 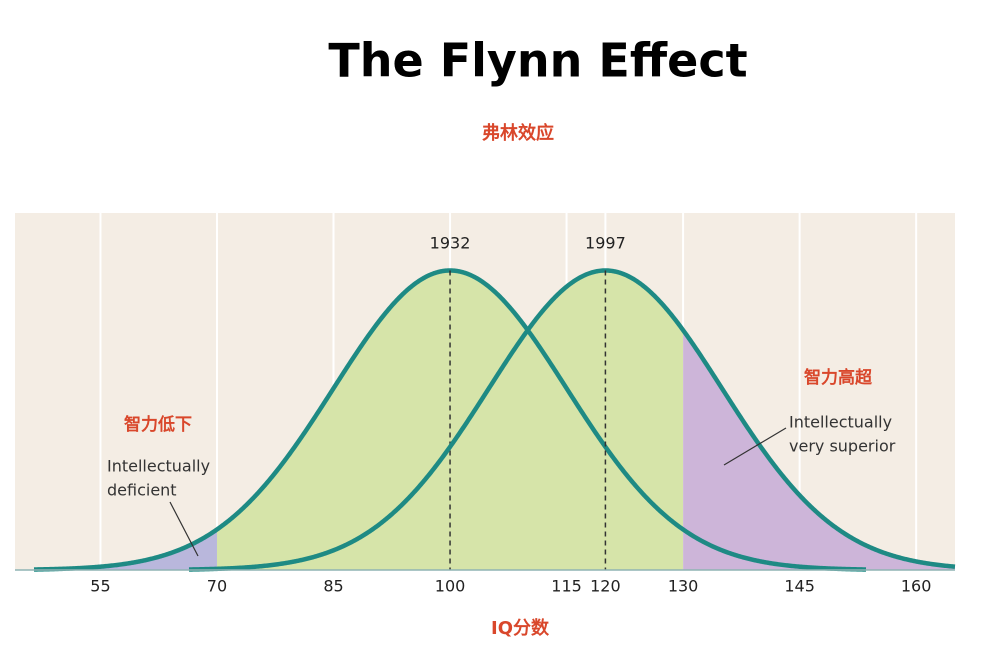 What do you see at coordinates (142, 490) in the screenshot?
I see `annotation-text: deficient` at bounding box center [142, 490].